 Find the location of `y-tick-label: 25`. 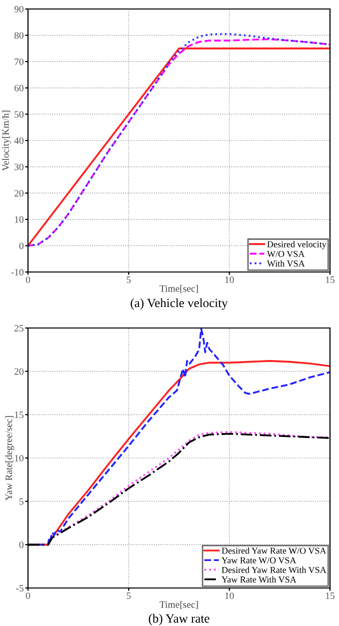

y-tick-label: 25 is located at coordinates (19, 328).